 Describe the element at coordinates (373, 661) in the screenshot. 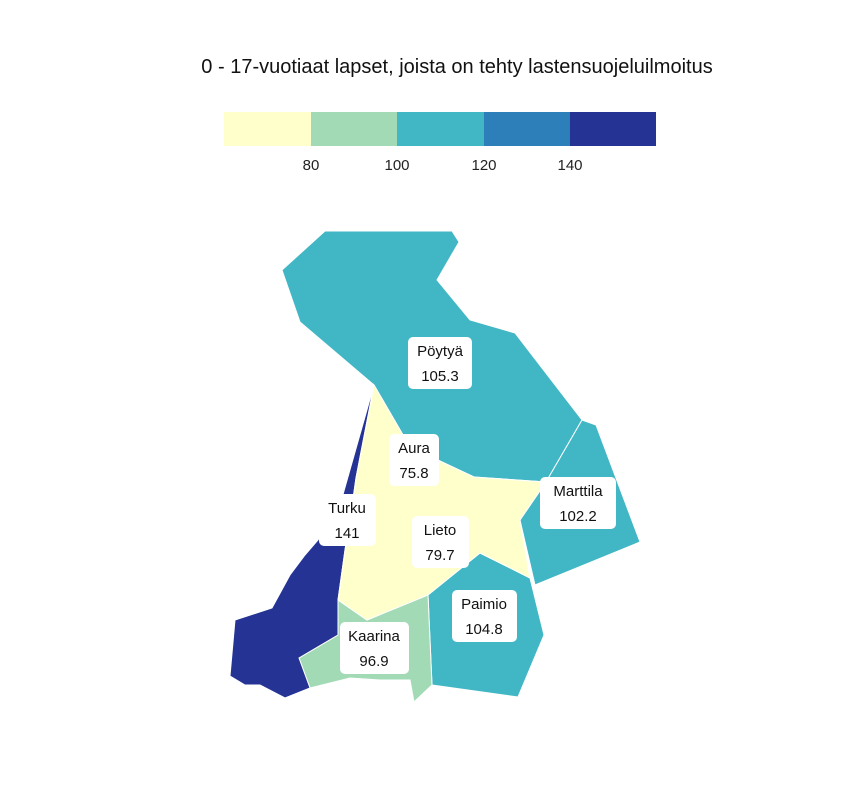

I see `label-value-kaarina: 96.9` at that location.